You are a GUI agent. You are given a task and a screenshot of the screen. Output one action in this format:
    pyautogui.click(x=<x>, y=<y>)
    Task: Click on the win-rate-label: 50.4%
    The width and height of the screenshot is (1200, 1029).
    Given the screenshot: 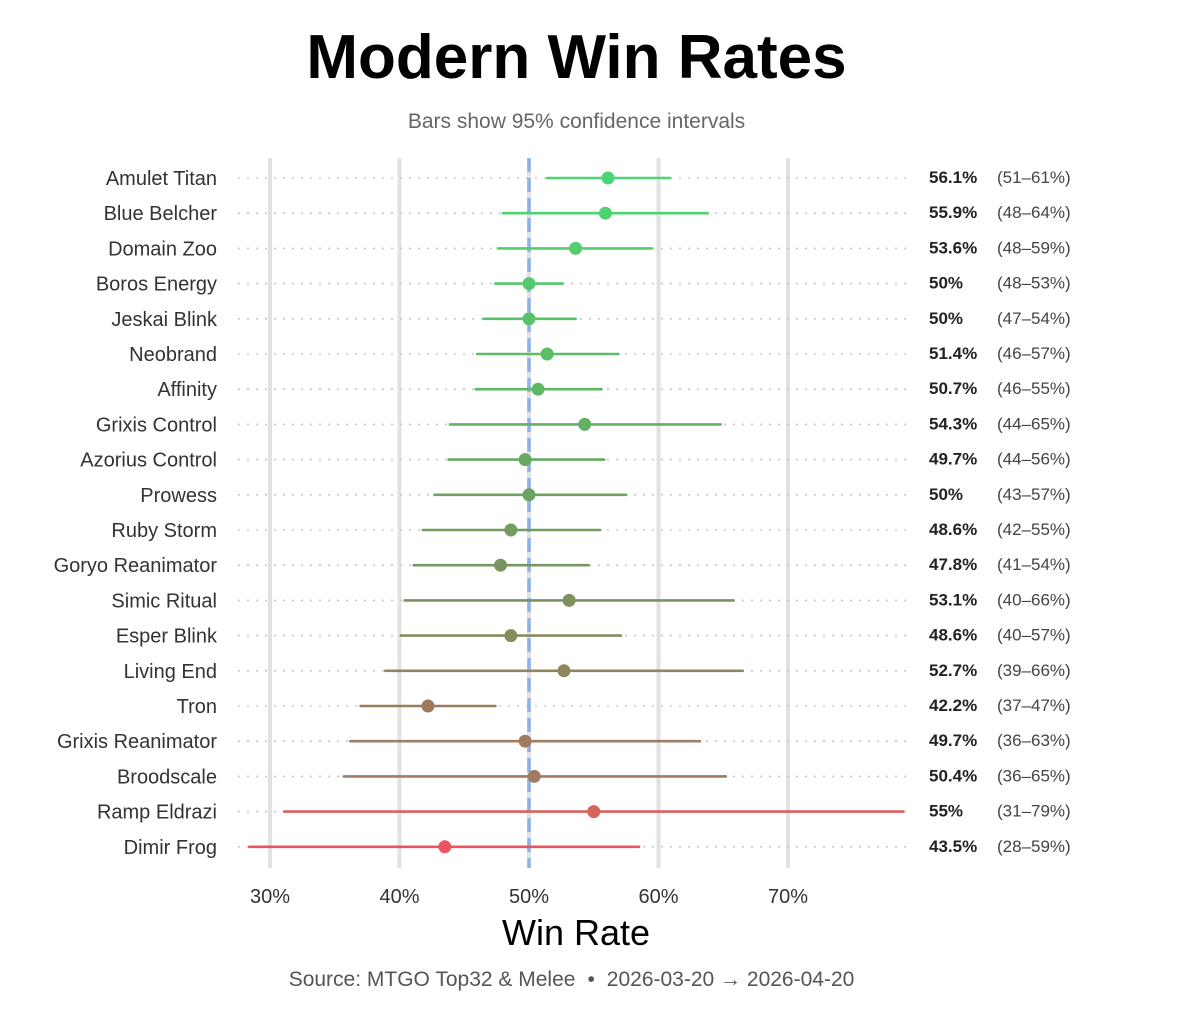 What is the action you would take?
    pyautogui.click(x=953, y=775)
    